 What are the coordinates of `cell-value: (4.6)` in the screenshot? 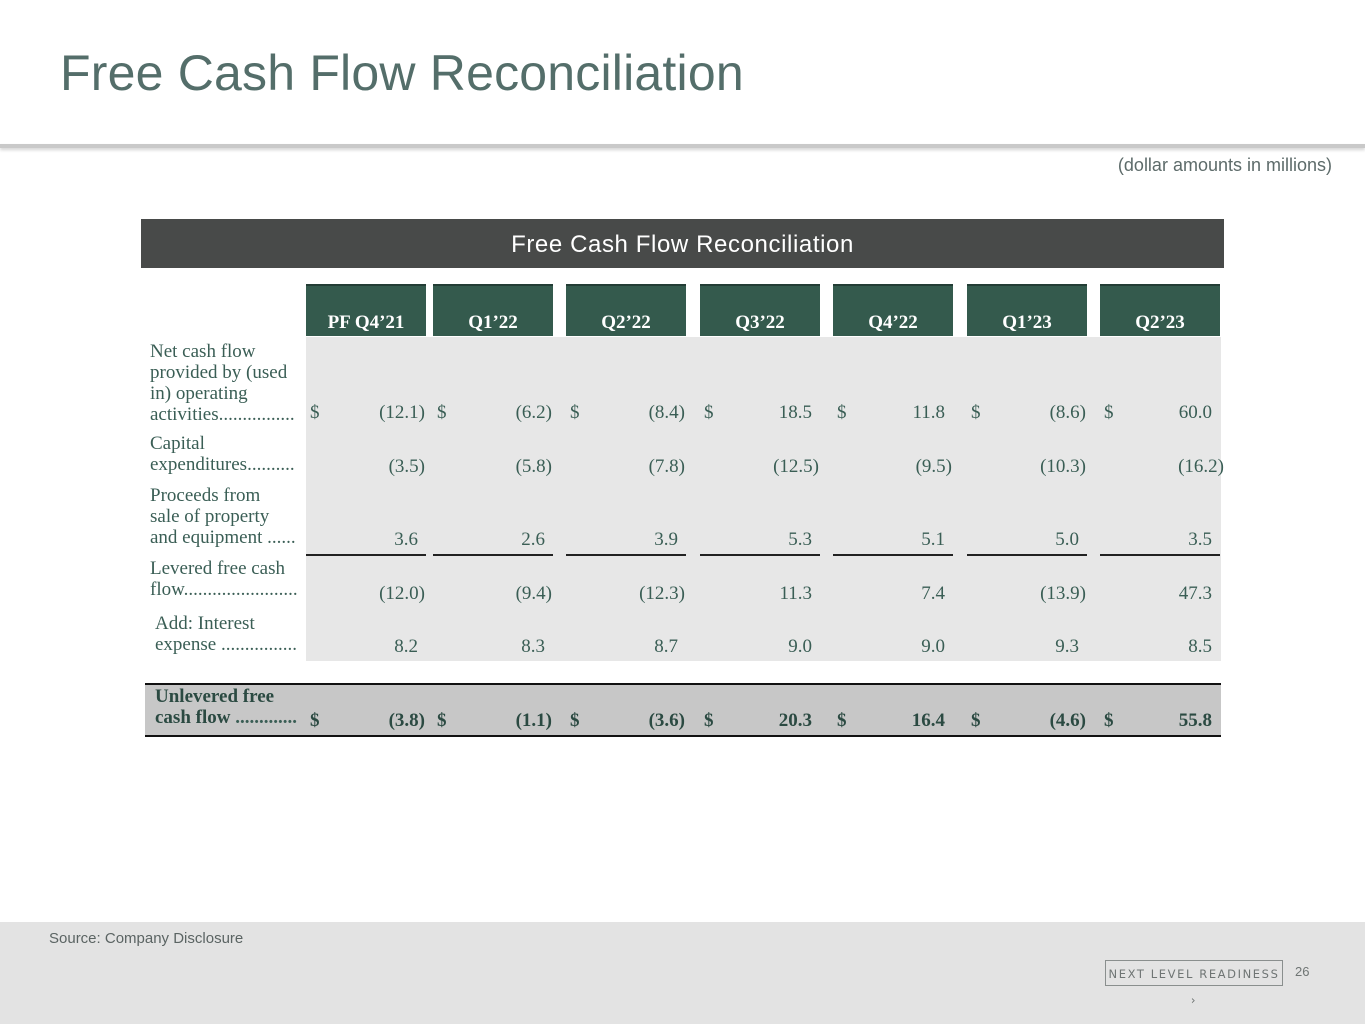 It's located at (1067, 720).